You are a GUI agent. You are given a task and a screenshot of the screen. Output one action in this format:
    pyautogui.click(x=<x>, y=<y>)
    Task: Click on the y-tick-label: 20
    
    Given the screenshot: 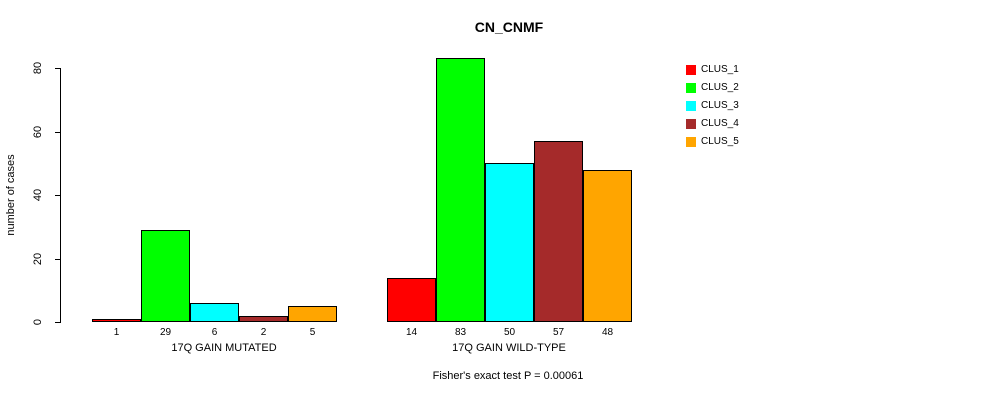 What is the action you would take?
    pyautogui.click(x=38, y=258)
    